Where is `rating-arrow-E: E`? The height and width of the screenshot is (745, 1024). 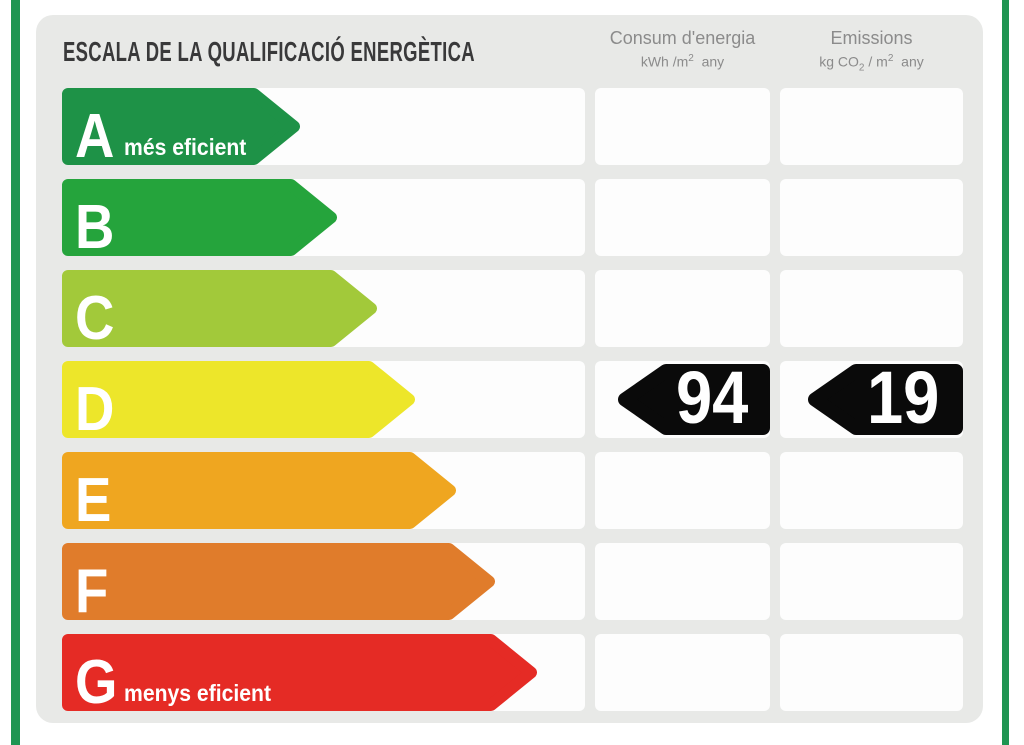 rating-arrow-E: E is located at coordinates (259, 493).